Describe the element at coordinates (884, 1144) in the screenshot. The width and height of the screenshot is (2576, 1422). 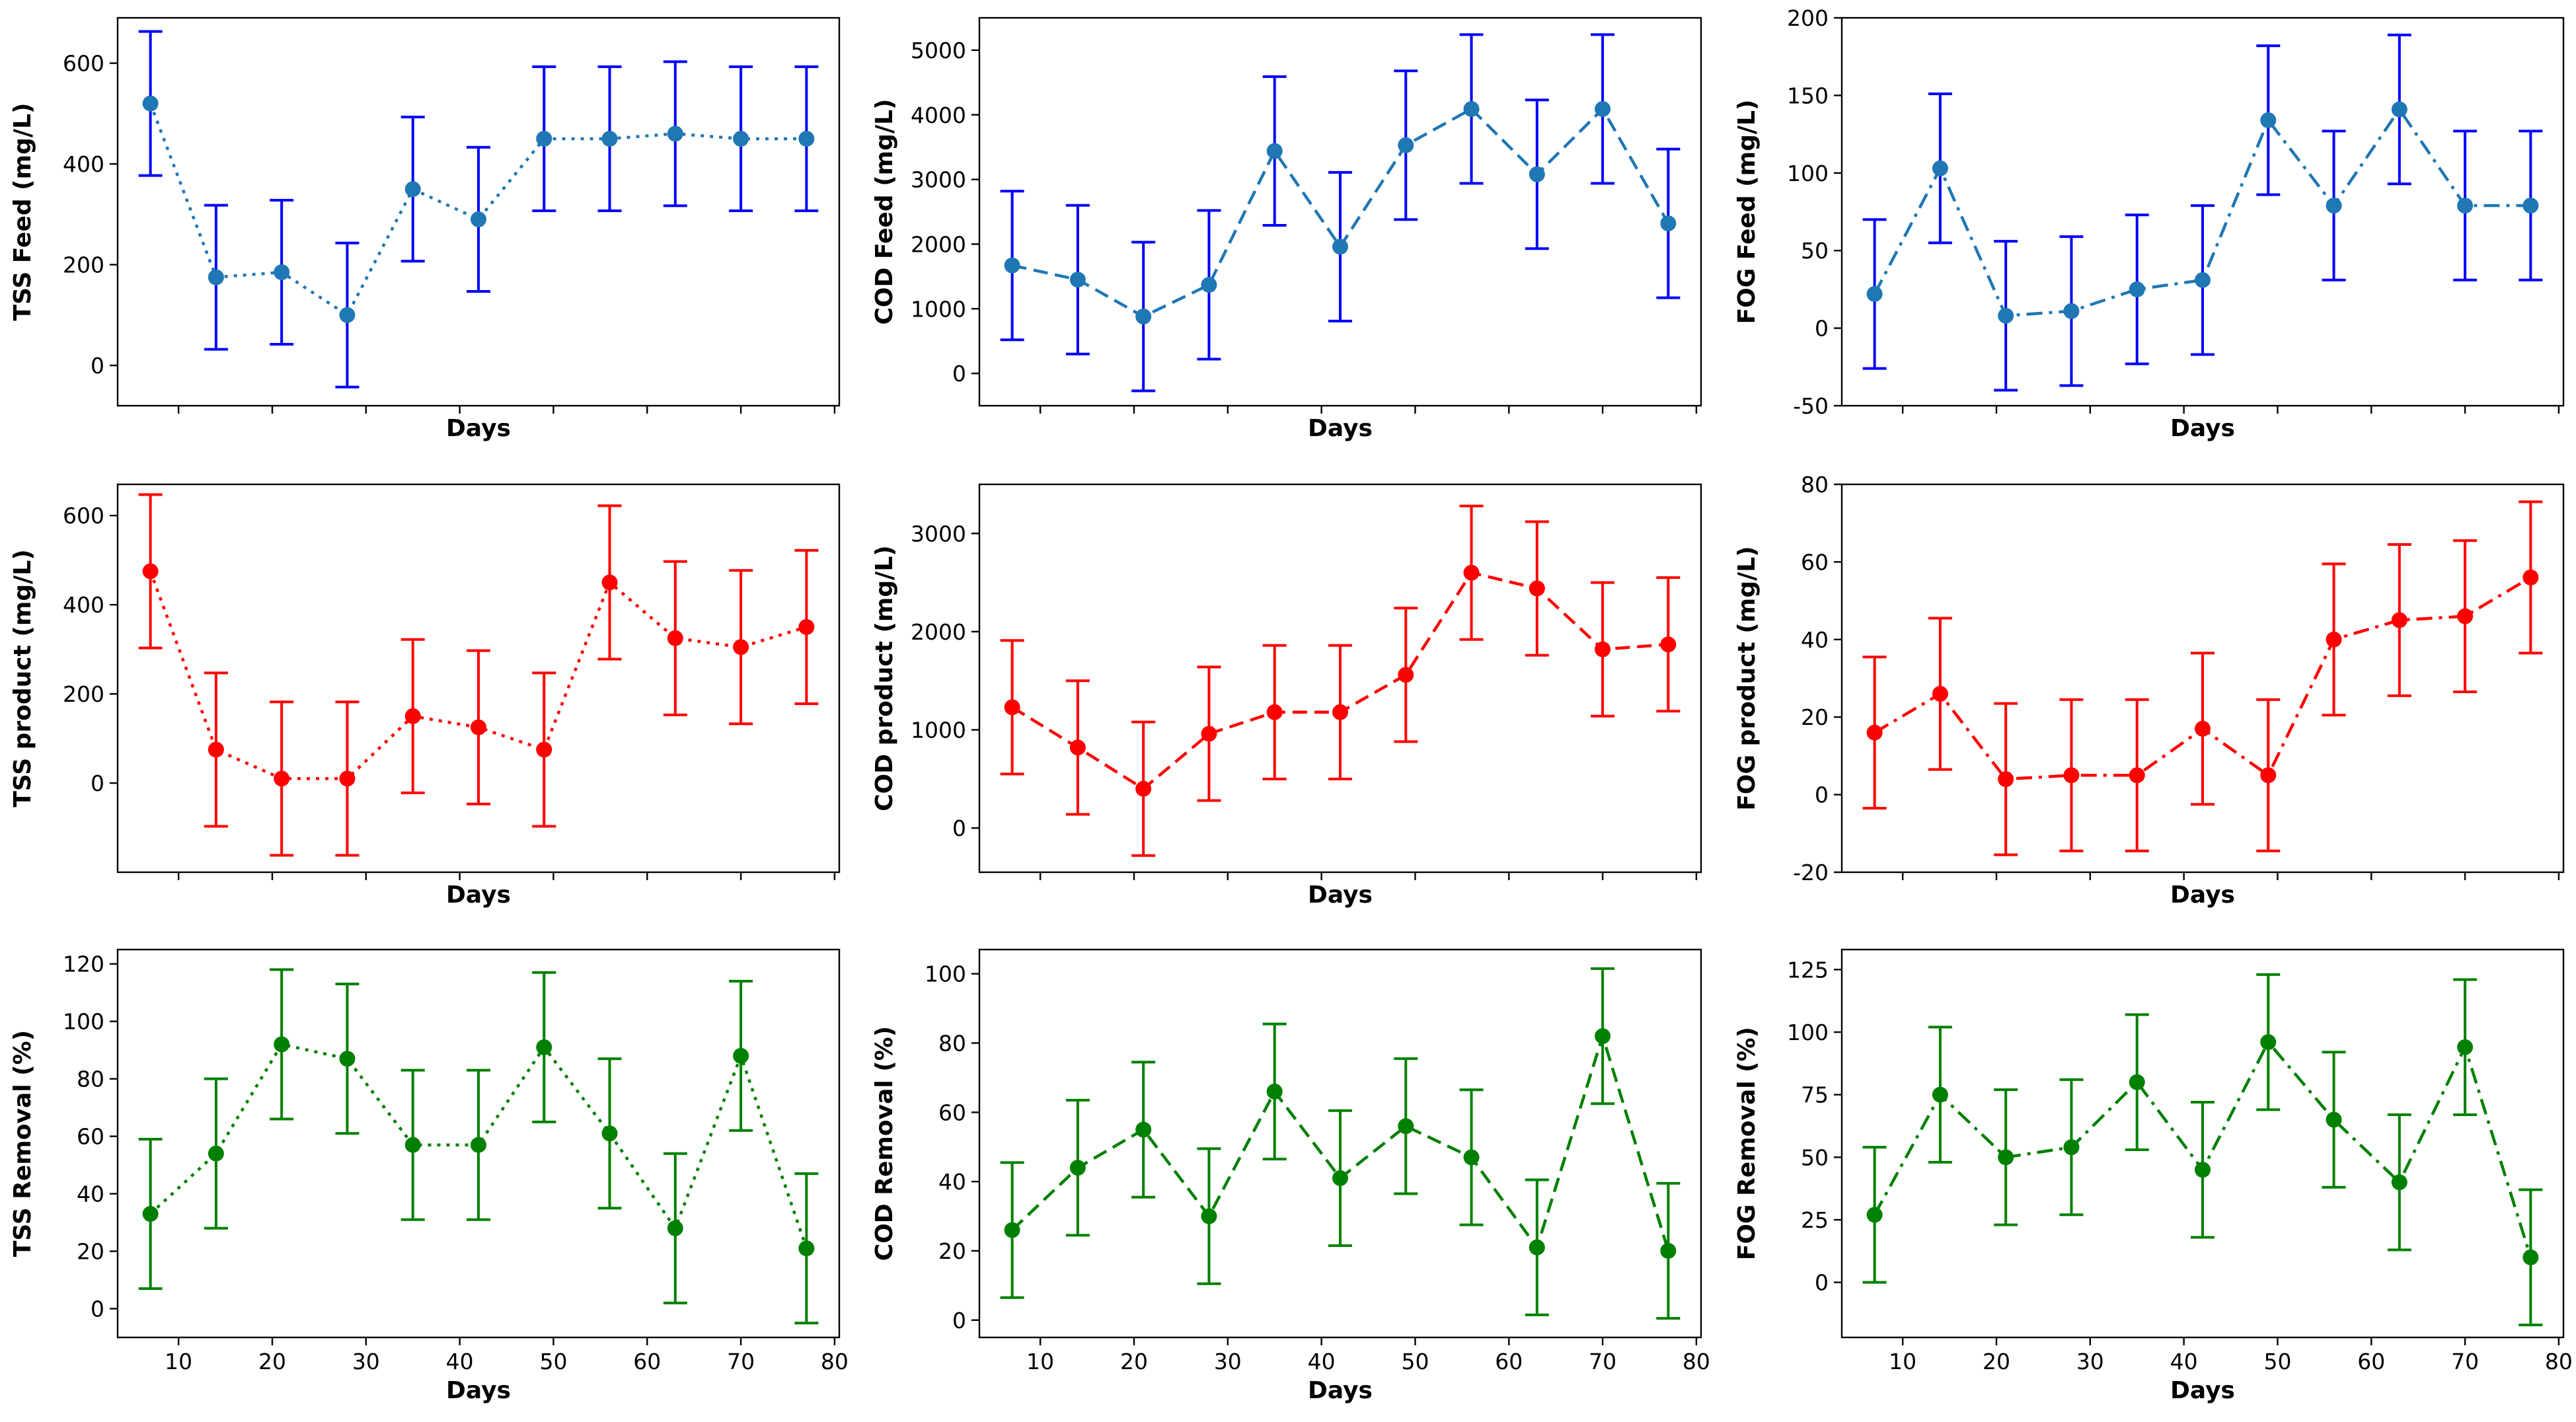
I see `y-axis-label: COD Removal (%)` at that location.